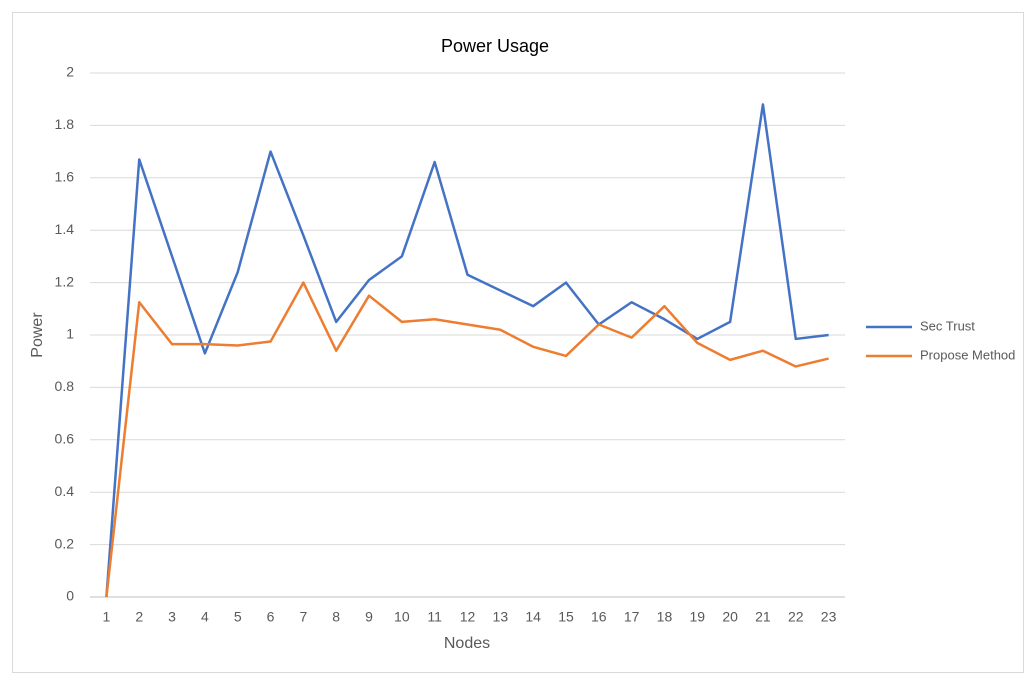  I want to click on x-tick-label: 16, so click(599, 617).